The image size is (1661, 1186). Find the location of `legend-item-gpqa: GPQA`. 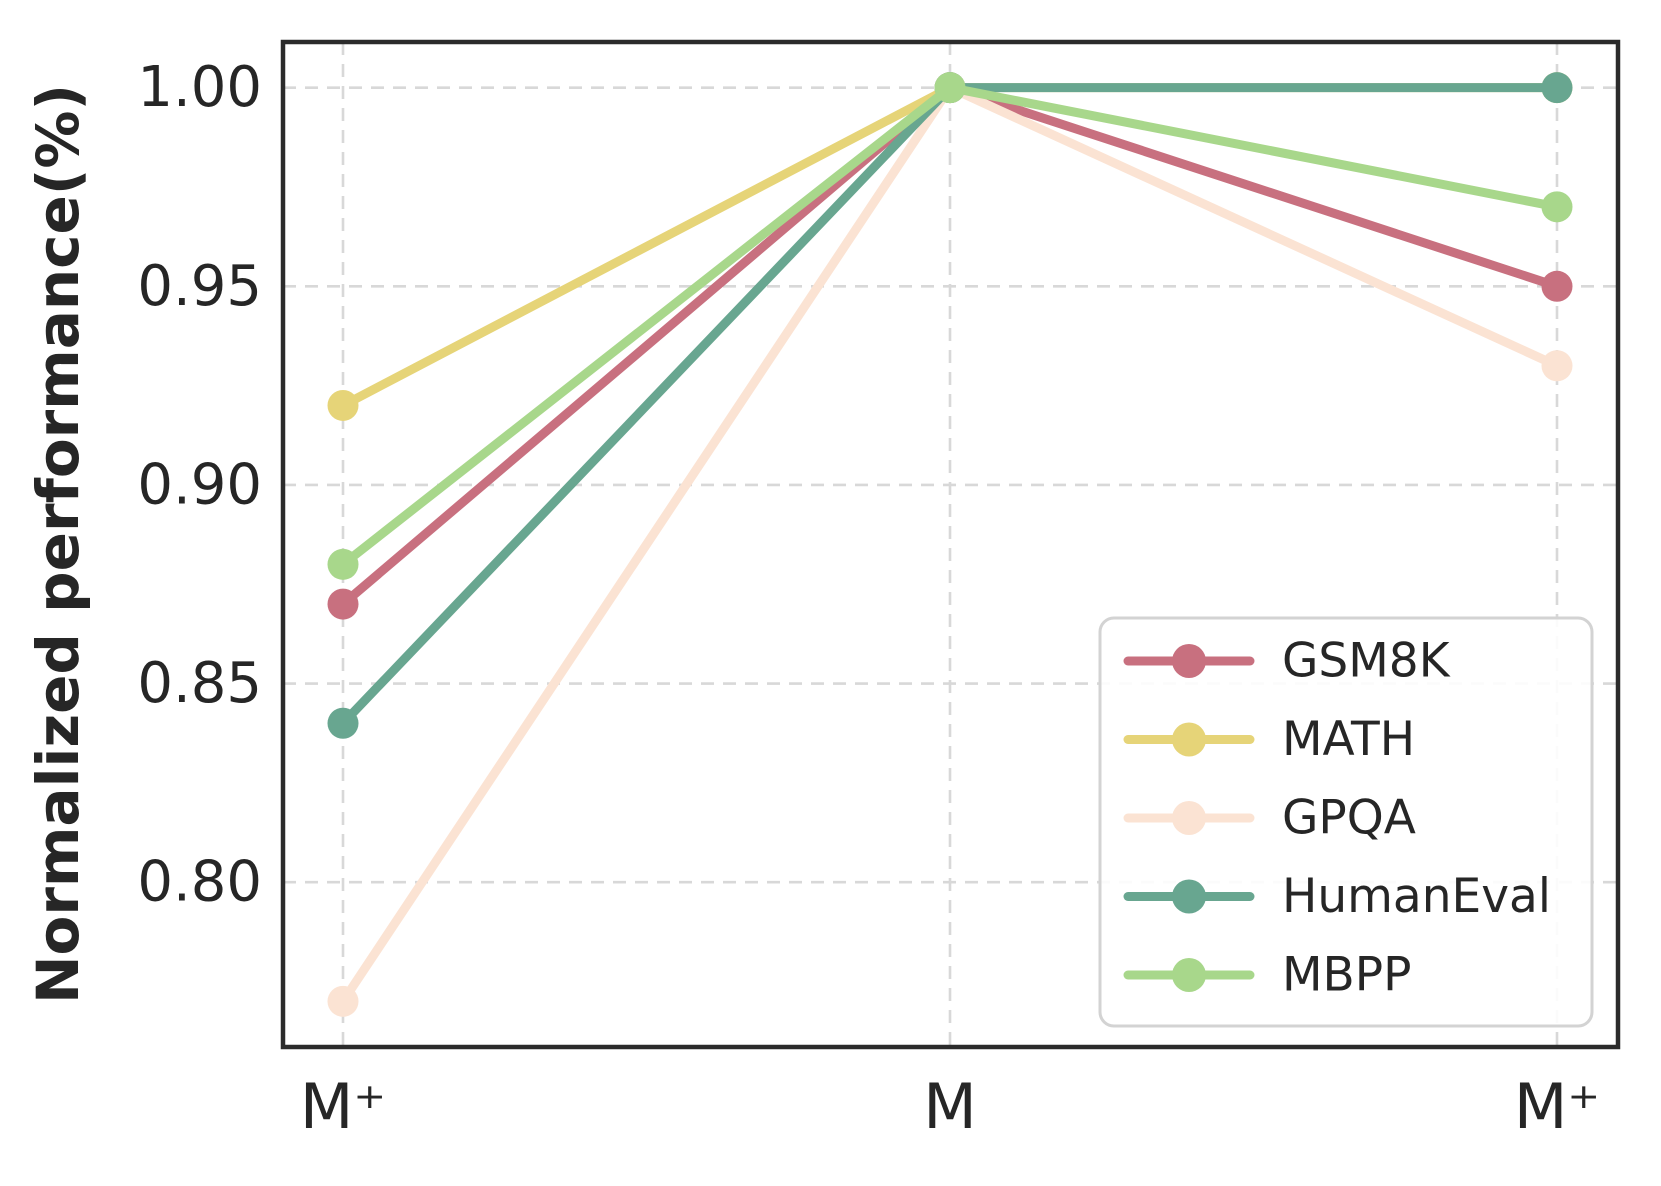

legend-item-gpqa: GPQA is located at coordinates (1269, 818).